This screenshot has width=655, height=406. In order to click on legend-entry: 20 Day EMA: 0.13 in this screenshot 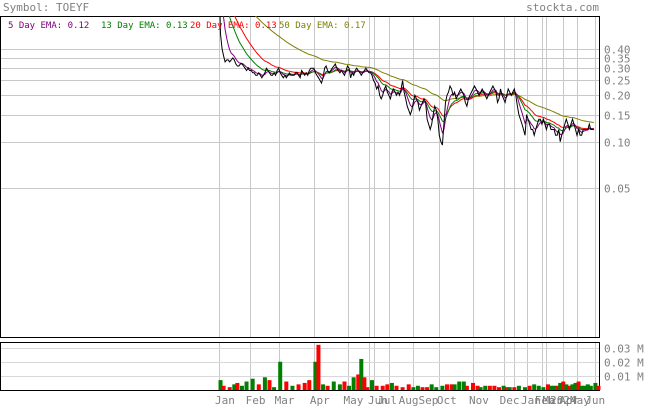, I will do `click(233, 26)`.